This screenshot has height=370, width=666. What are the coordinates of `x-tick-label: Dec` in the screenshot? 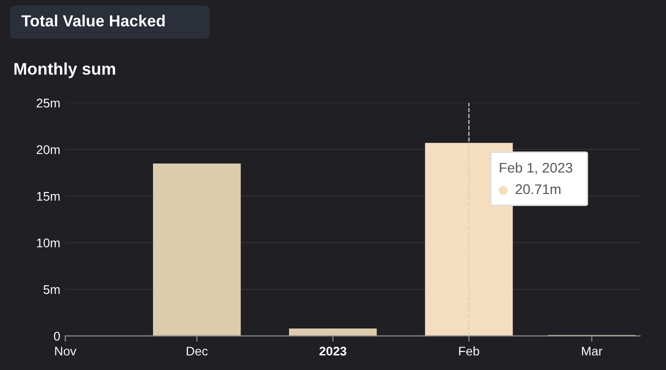 It's located at (197, 351).